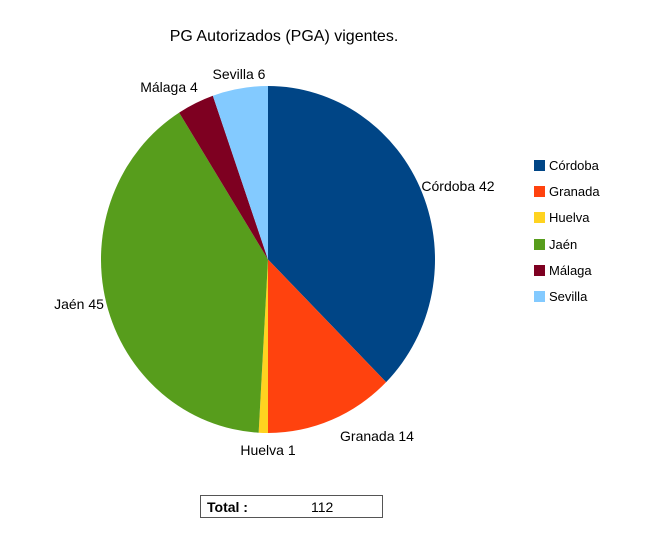 The image size is (664, 538). What do you see at coordinates (239, 74) in the screenshot?
I see `slice-label-sevilla: Sevilla 6` at bounding box center [239, 74].